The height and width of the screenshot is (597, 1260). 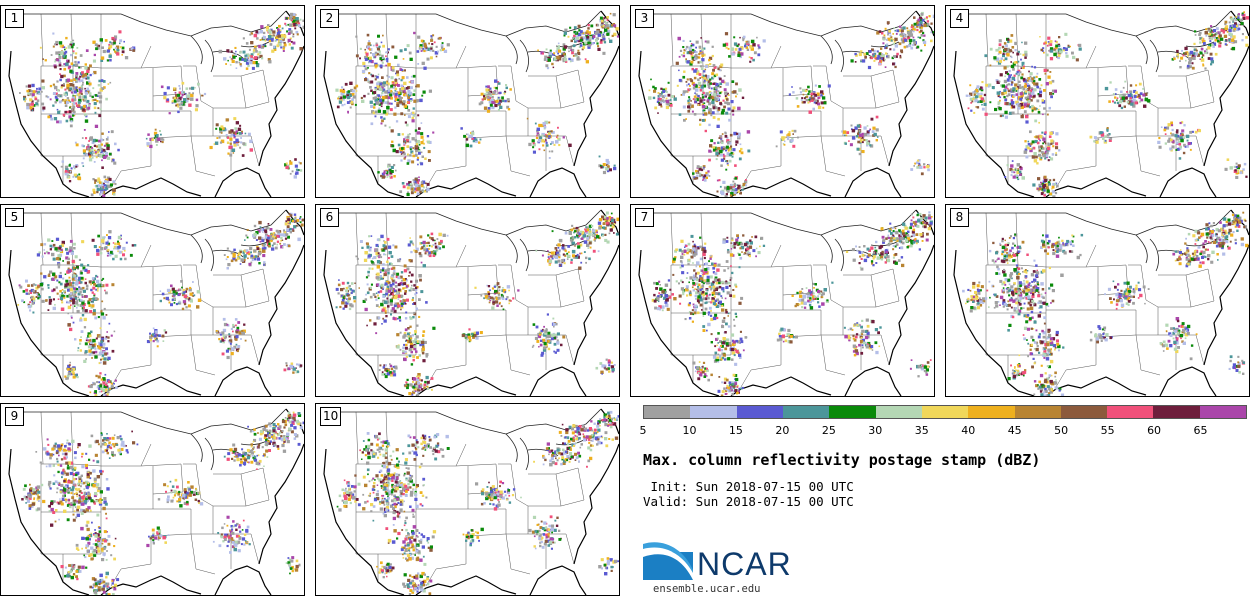 What do you see at coordinates (1097, 101) in the screenshot?
I see `ensemble-member-panel: 4` at bounding box center [1097, 101].